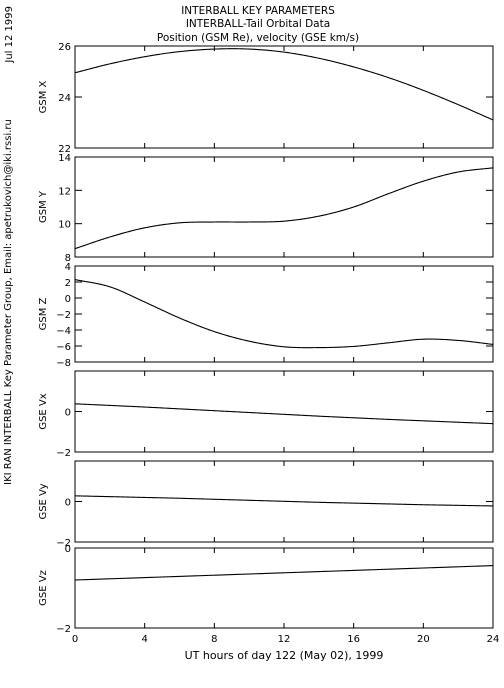 The width and height of the screenshot is (504, 688). I want to click on chart-title-line-3: Position (GSM Re), velocity (GSE km/s), so click(258, 38).